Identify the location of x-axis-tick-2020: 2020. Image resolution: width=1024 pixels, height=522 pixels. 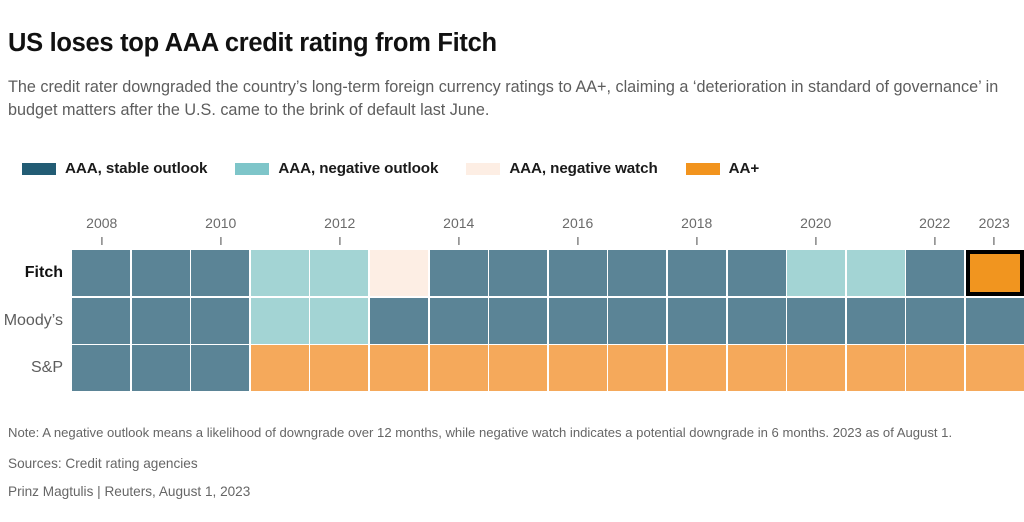
(815, 230).